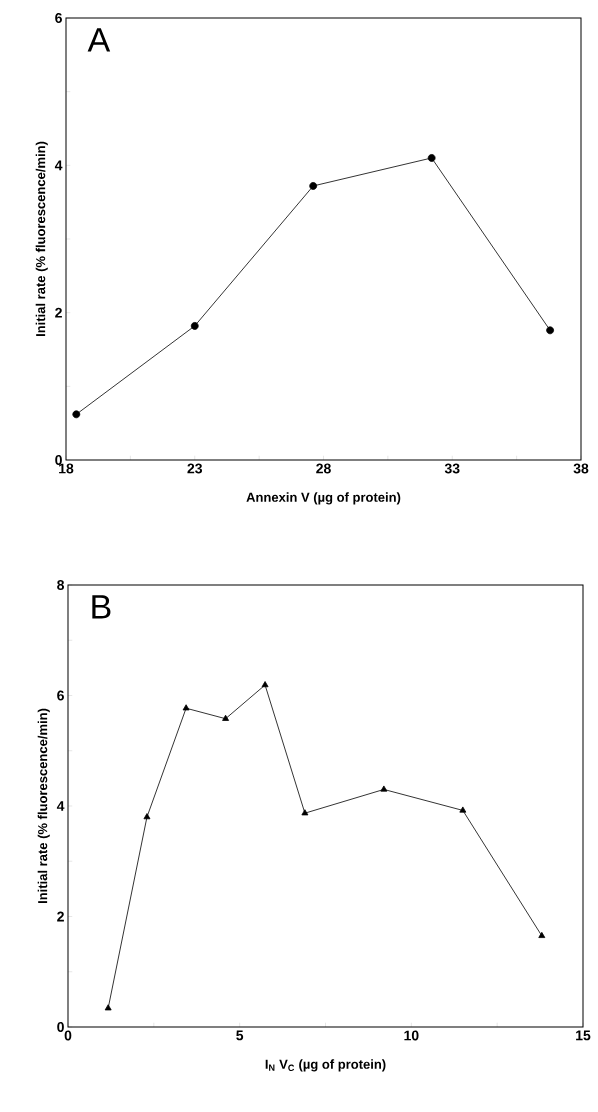  Describe the element at coordinates (325, 1065) in the screenshot. I see `x-axis-title: I$_{N}$ V$_{C}$ (µg of protein)` at that location.